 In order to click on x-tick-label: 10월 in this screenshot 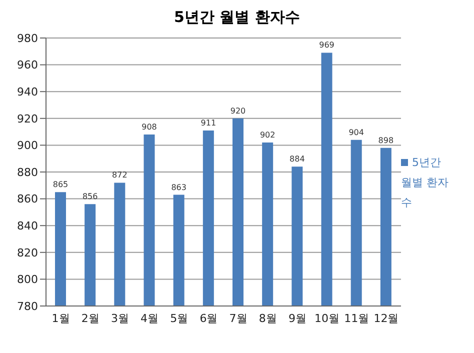, I will do `click(327, 318)`.